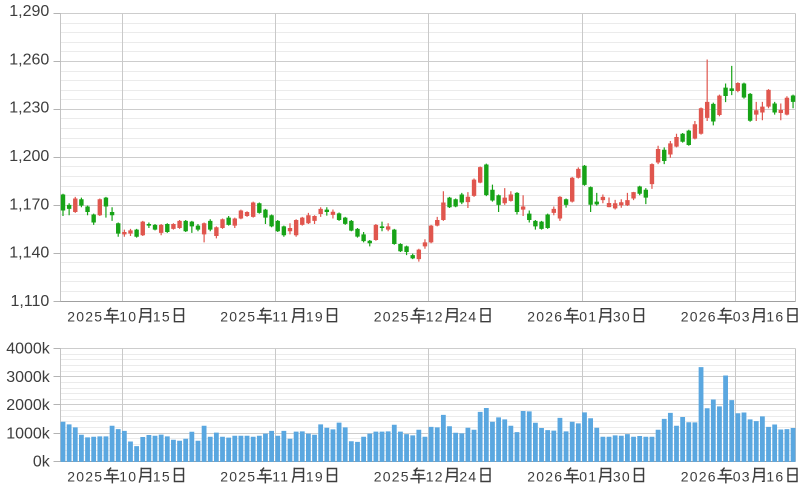  Describe the element at coordinates (28, 433) in the screenshot. I see `svg-text: 1000k` at that location.